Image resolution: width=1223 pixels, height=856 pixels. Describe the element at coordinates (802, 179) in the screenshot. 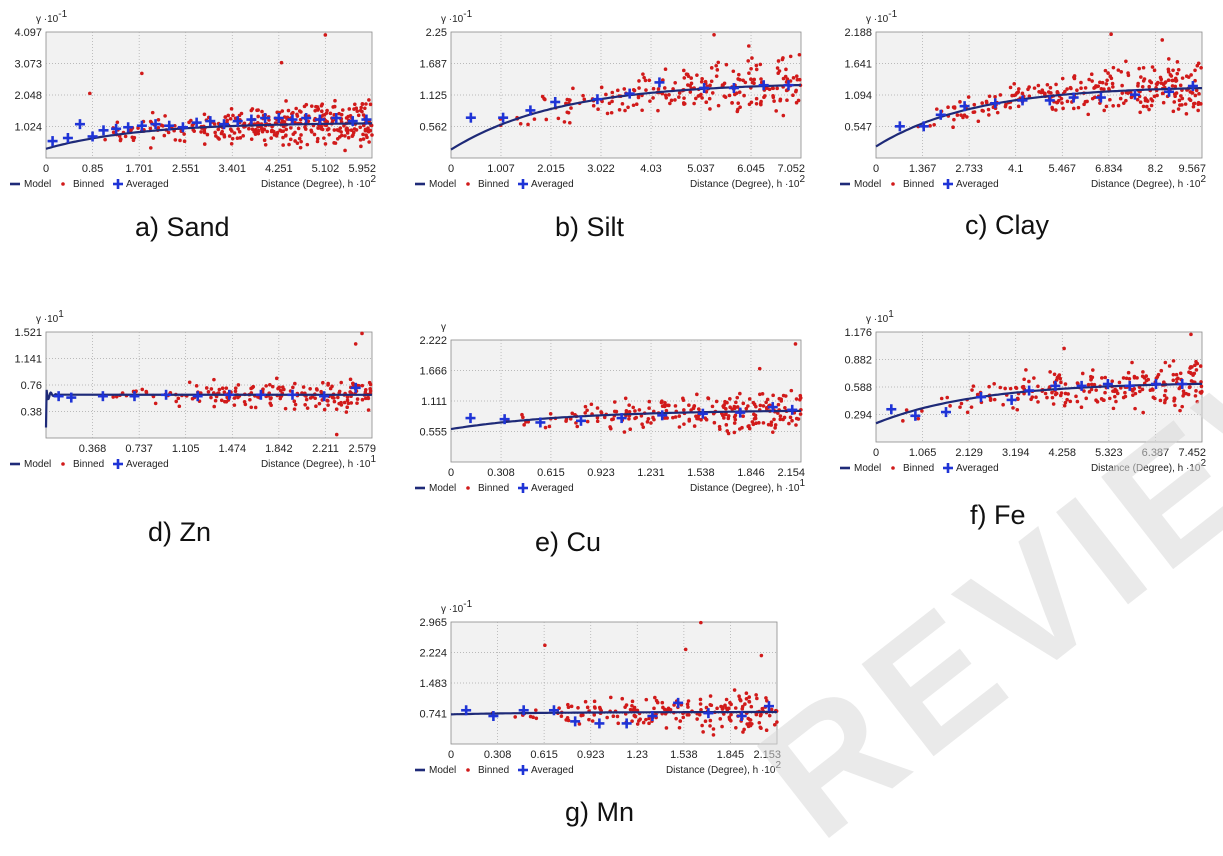

I see `x-axis-exponent: 2` at that location.